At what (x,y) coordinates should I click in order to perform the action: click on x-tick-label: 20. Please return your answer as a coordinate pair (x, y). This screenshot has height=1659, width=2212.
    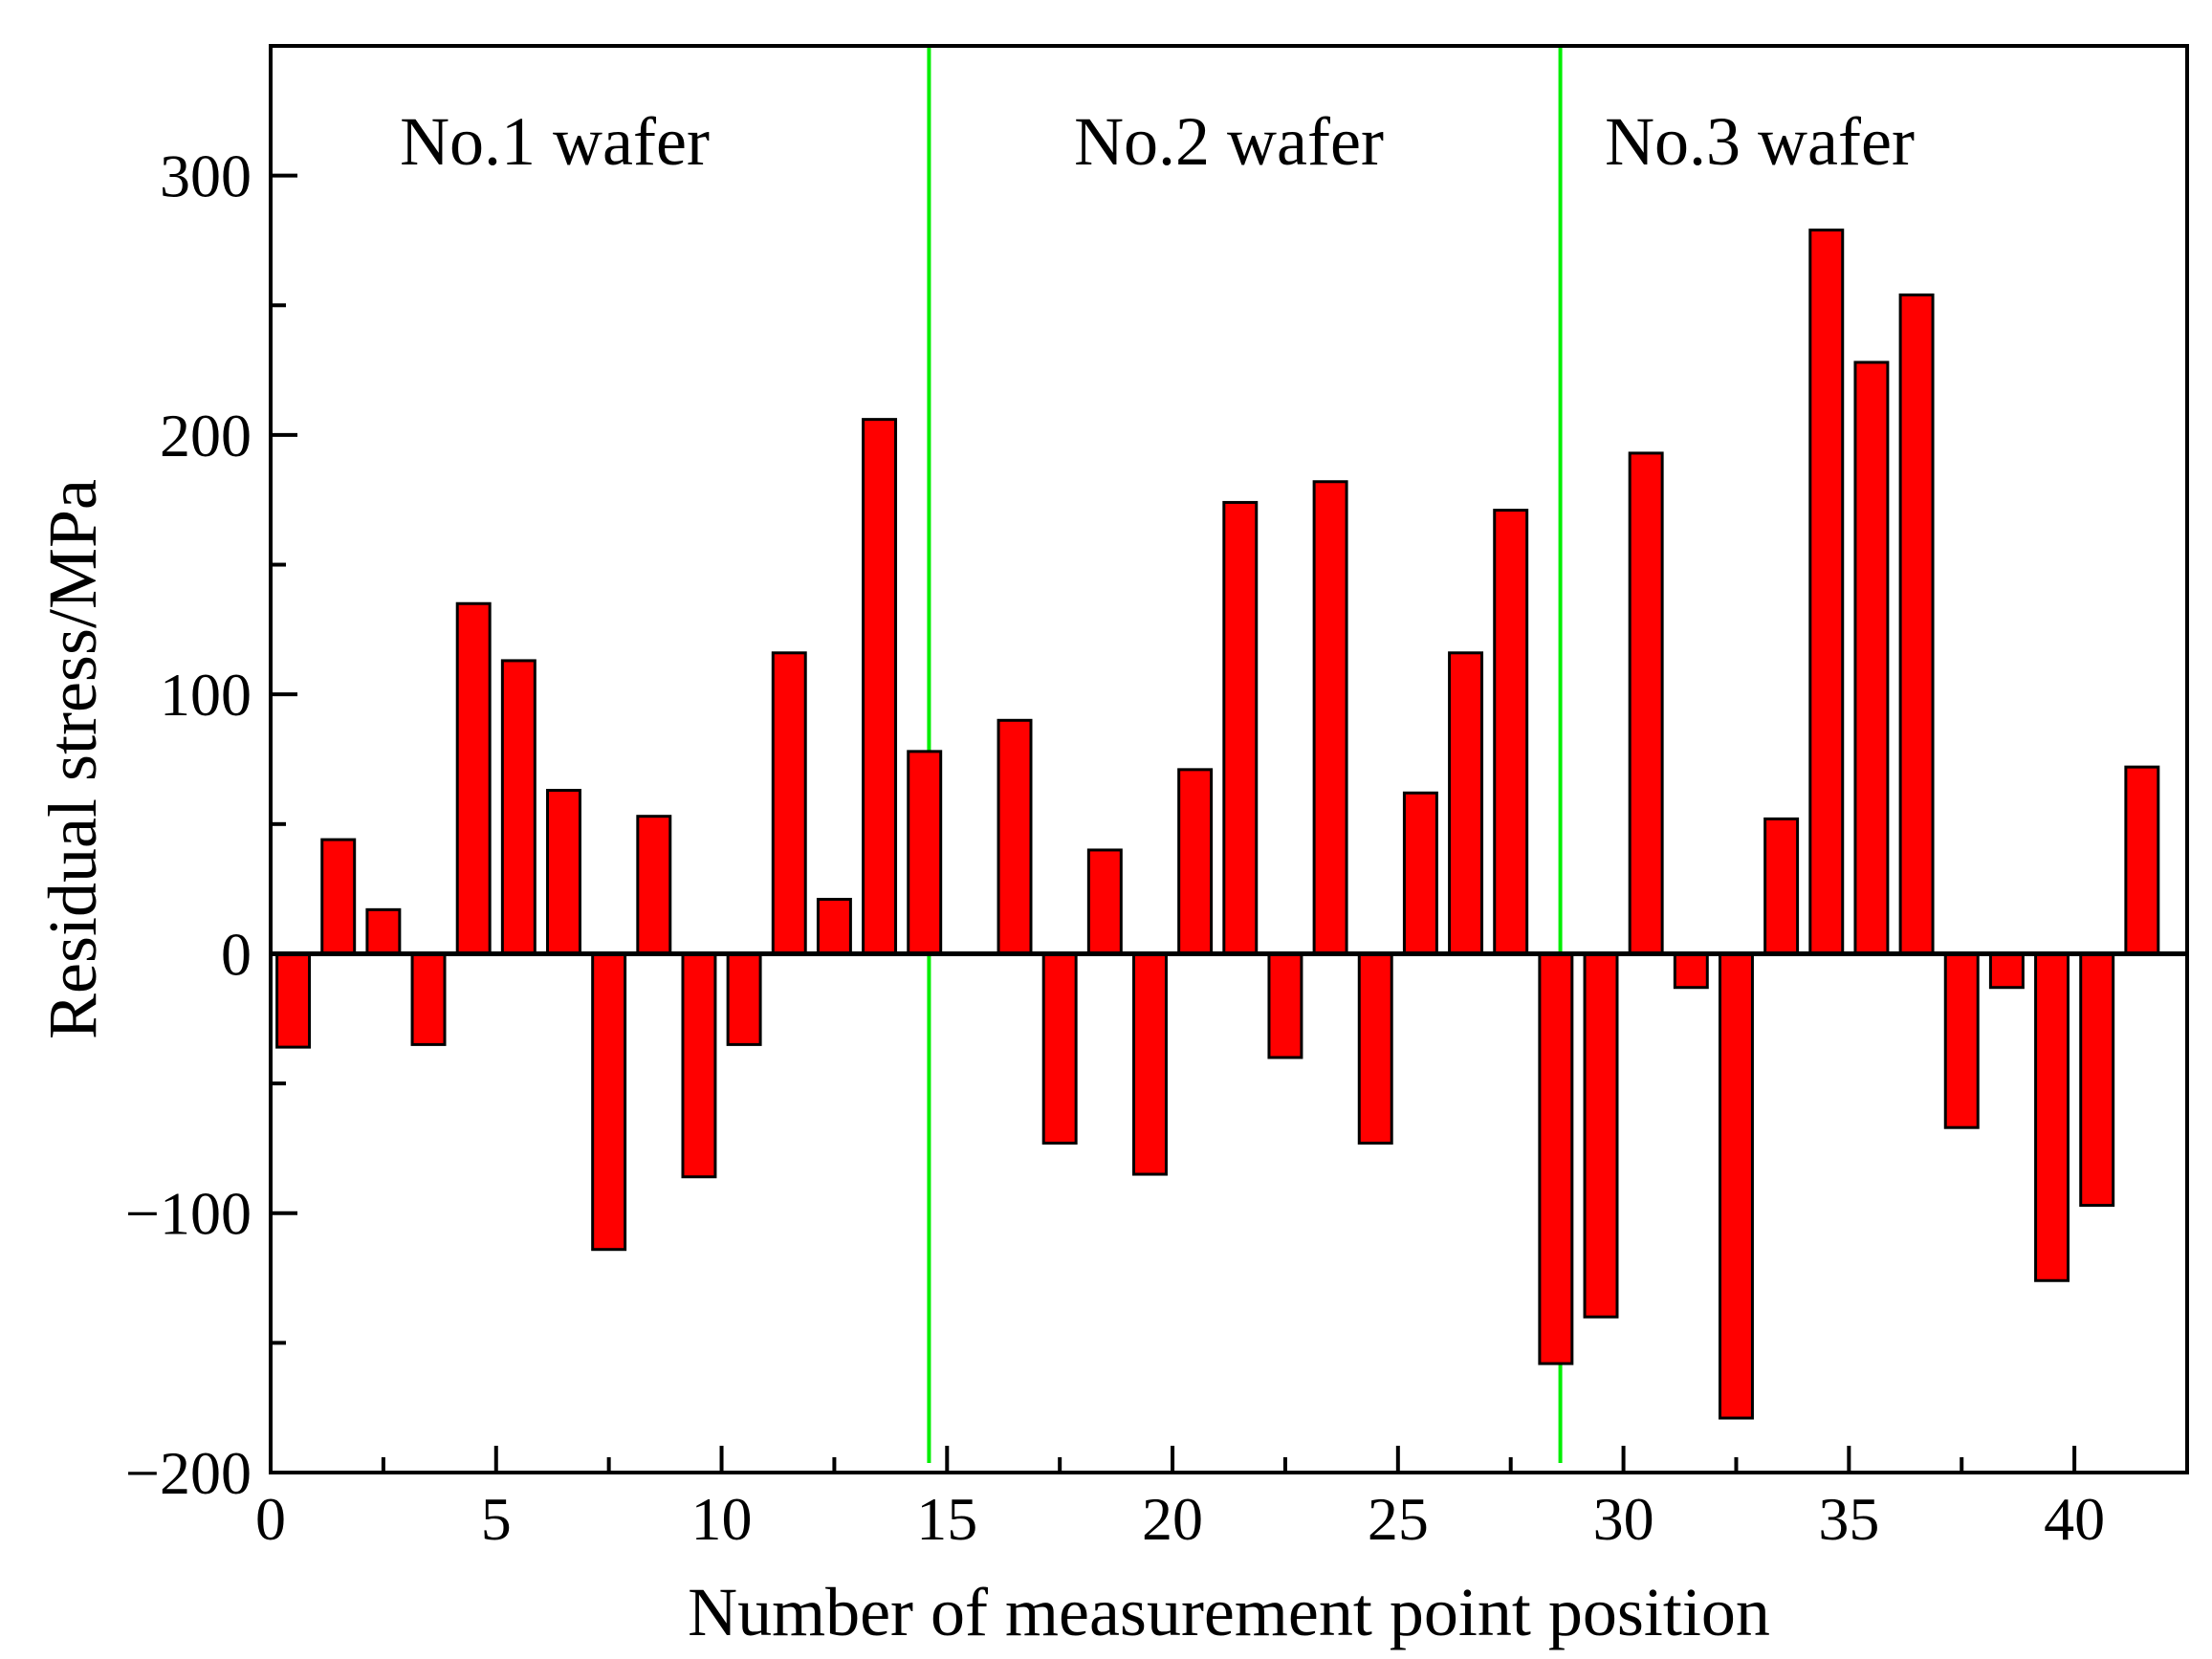
    Looking at the image, I should click on (1172, 1519).